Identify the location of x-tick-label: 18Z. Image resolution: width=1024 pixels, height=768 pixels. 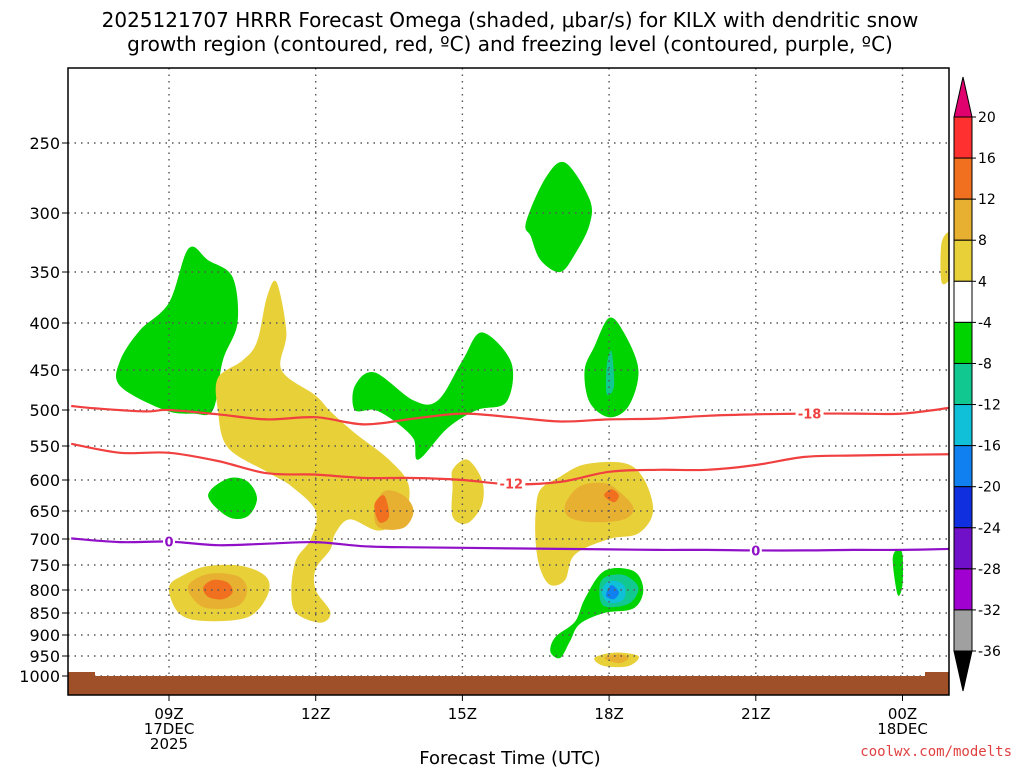
(608, 714).